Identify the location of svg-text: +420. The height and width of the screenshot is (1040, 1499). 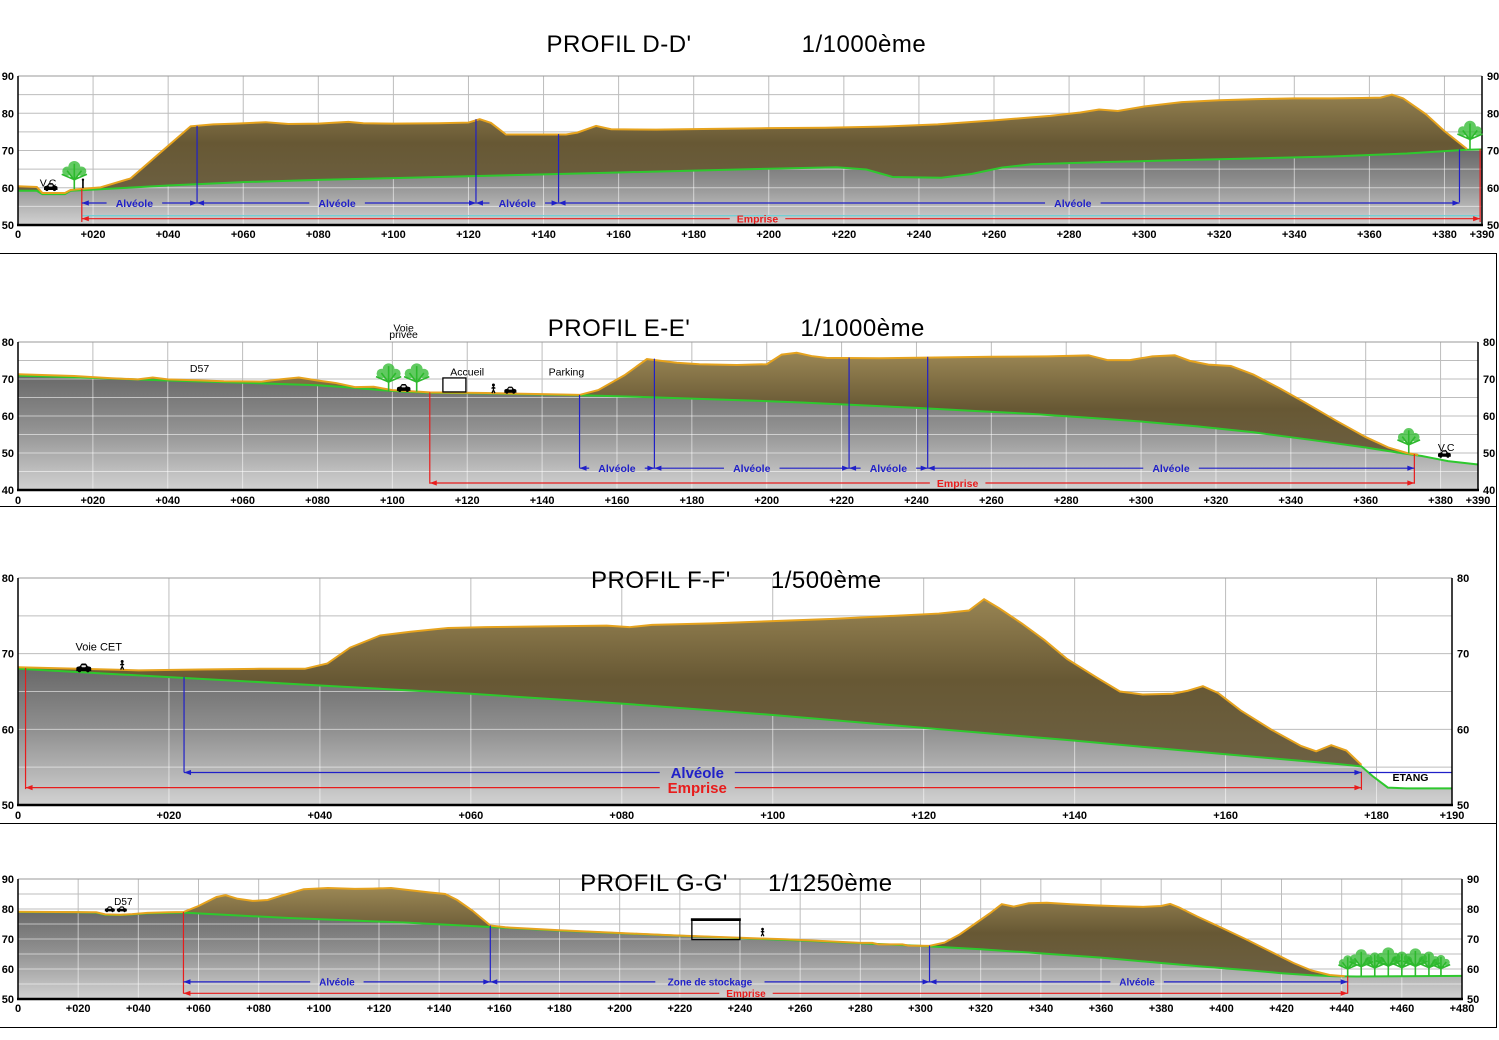
(1281, 1009).